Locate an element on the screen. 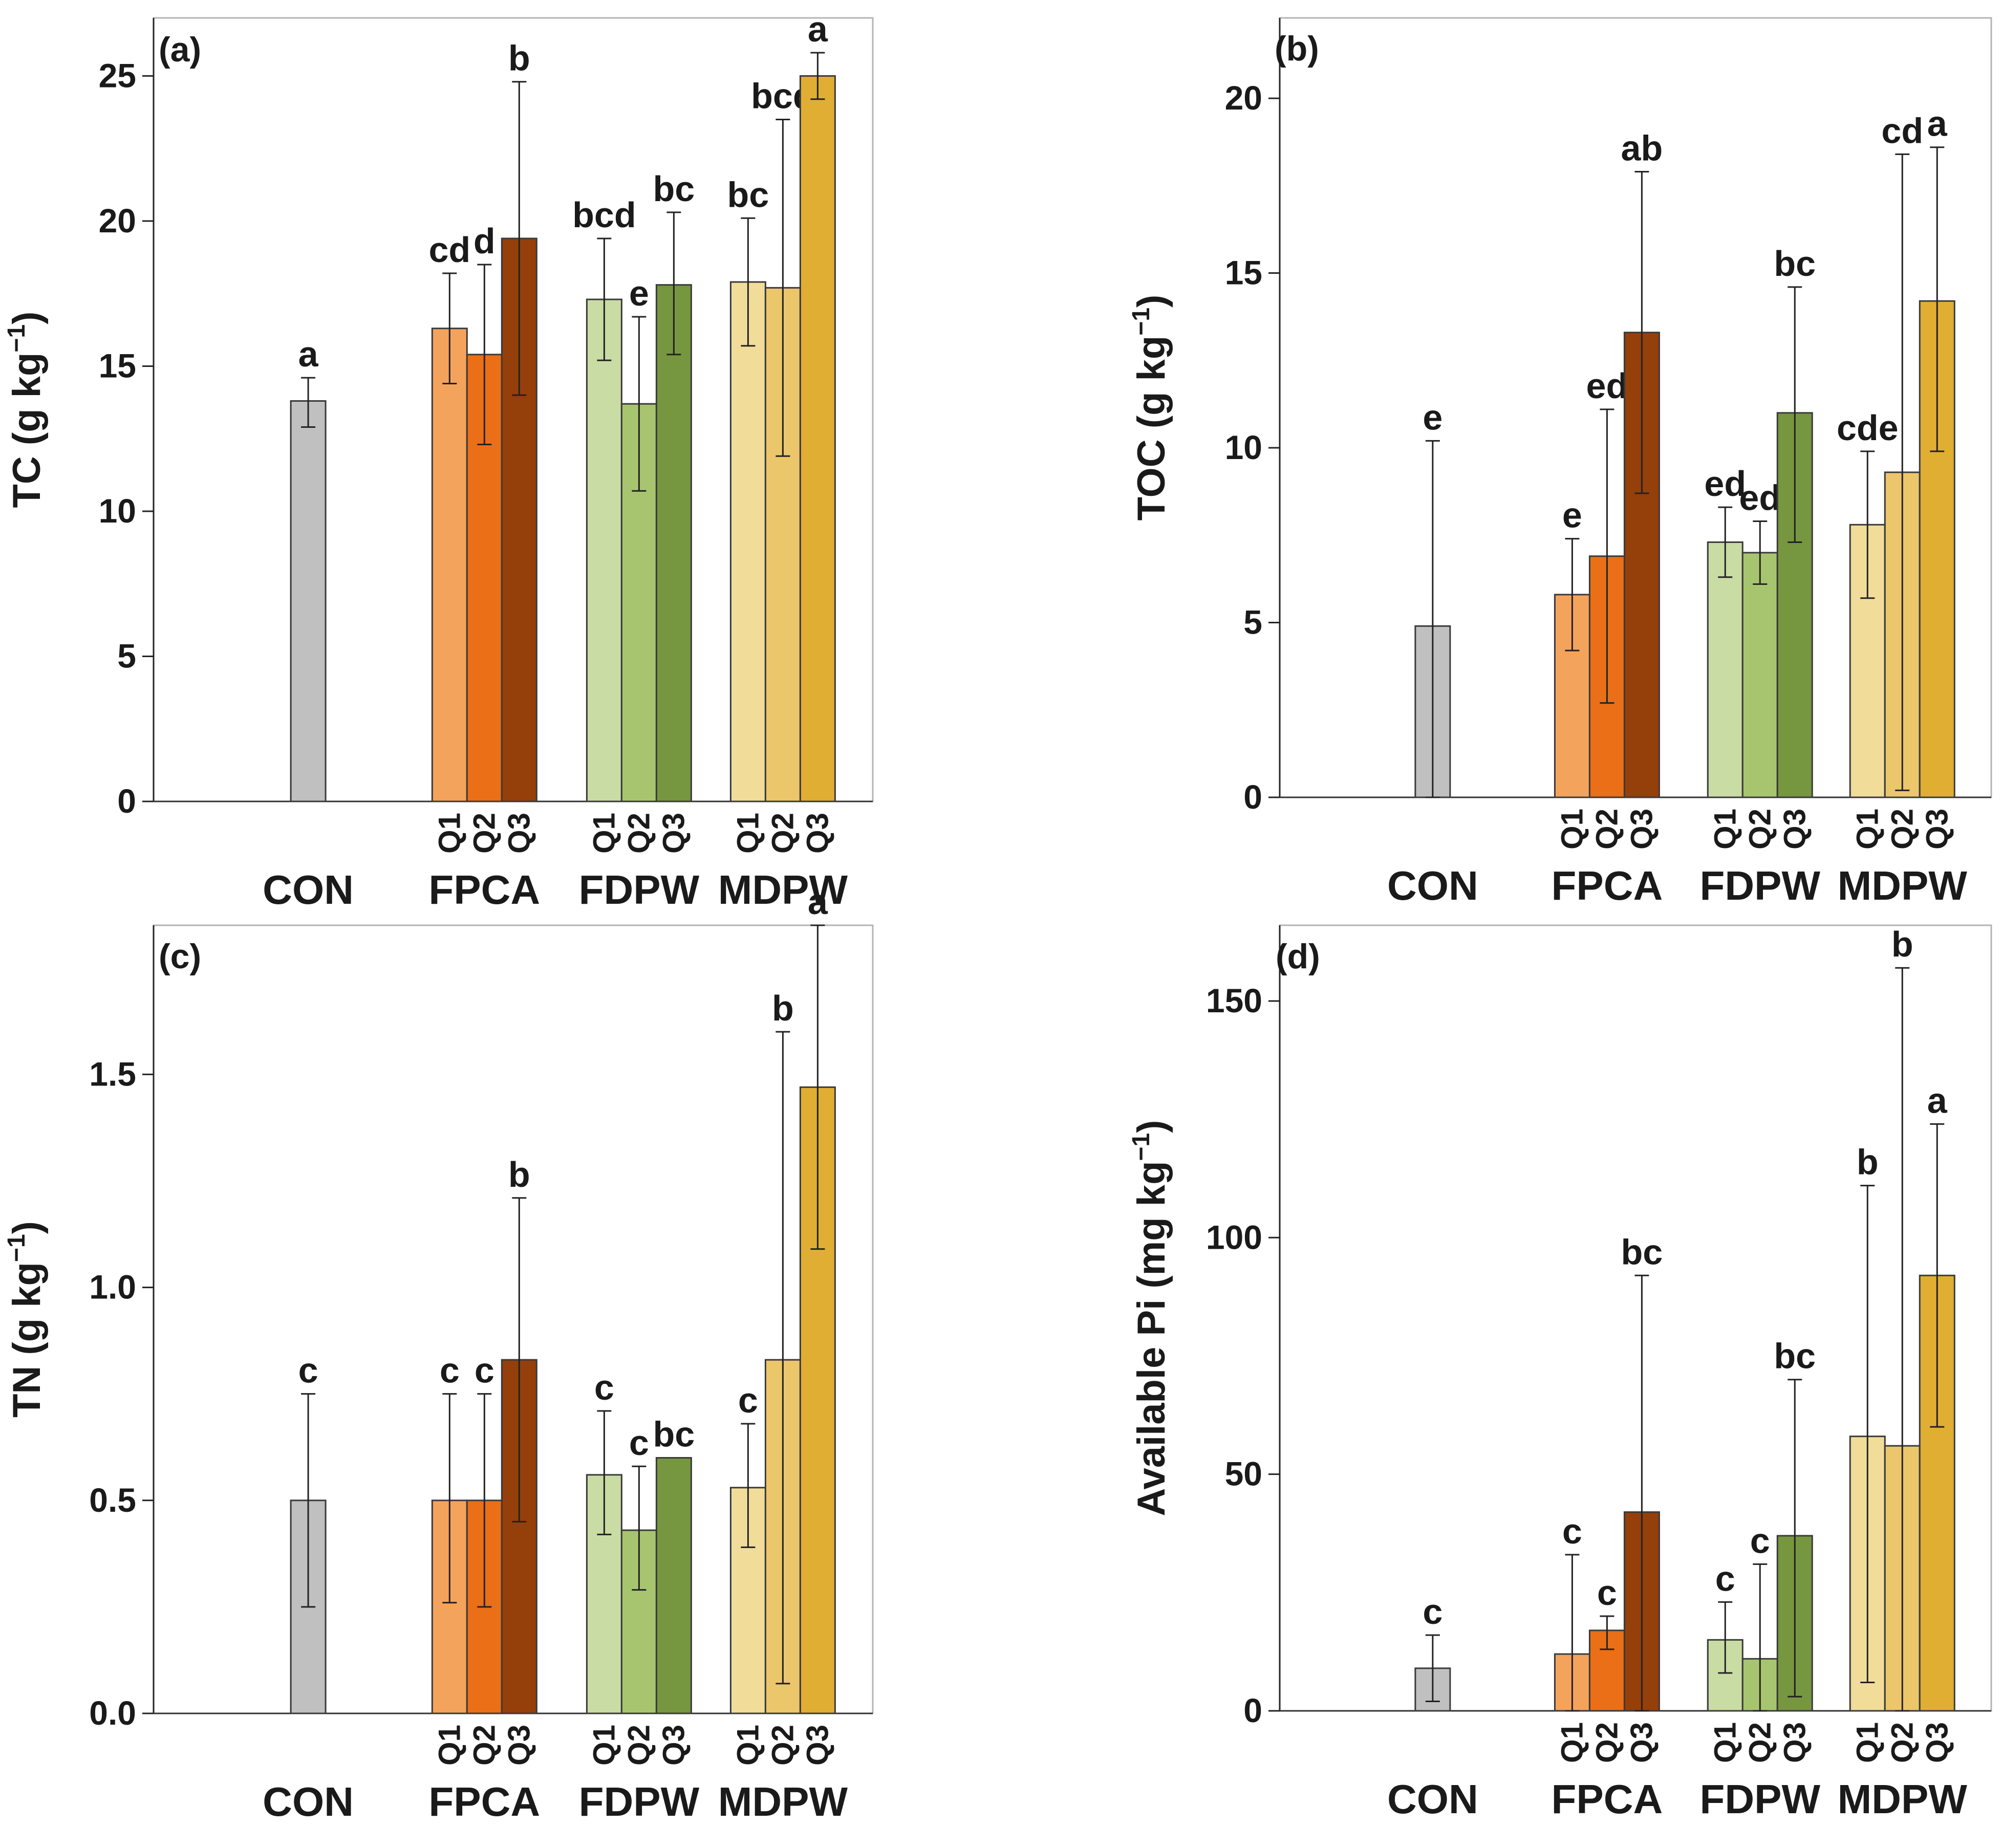 This screenshot has height=1848, width=2002. significance-letter: ab is located at coordinates (1642, 148).